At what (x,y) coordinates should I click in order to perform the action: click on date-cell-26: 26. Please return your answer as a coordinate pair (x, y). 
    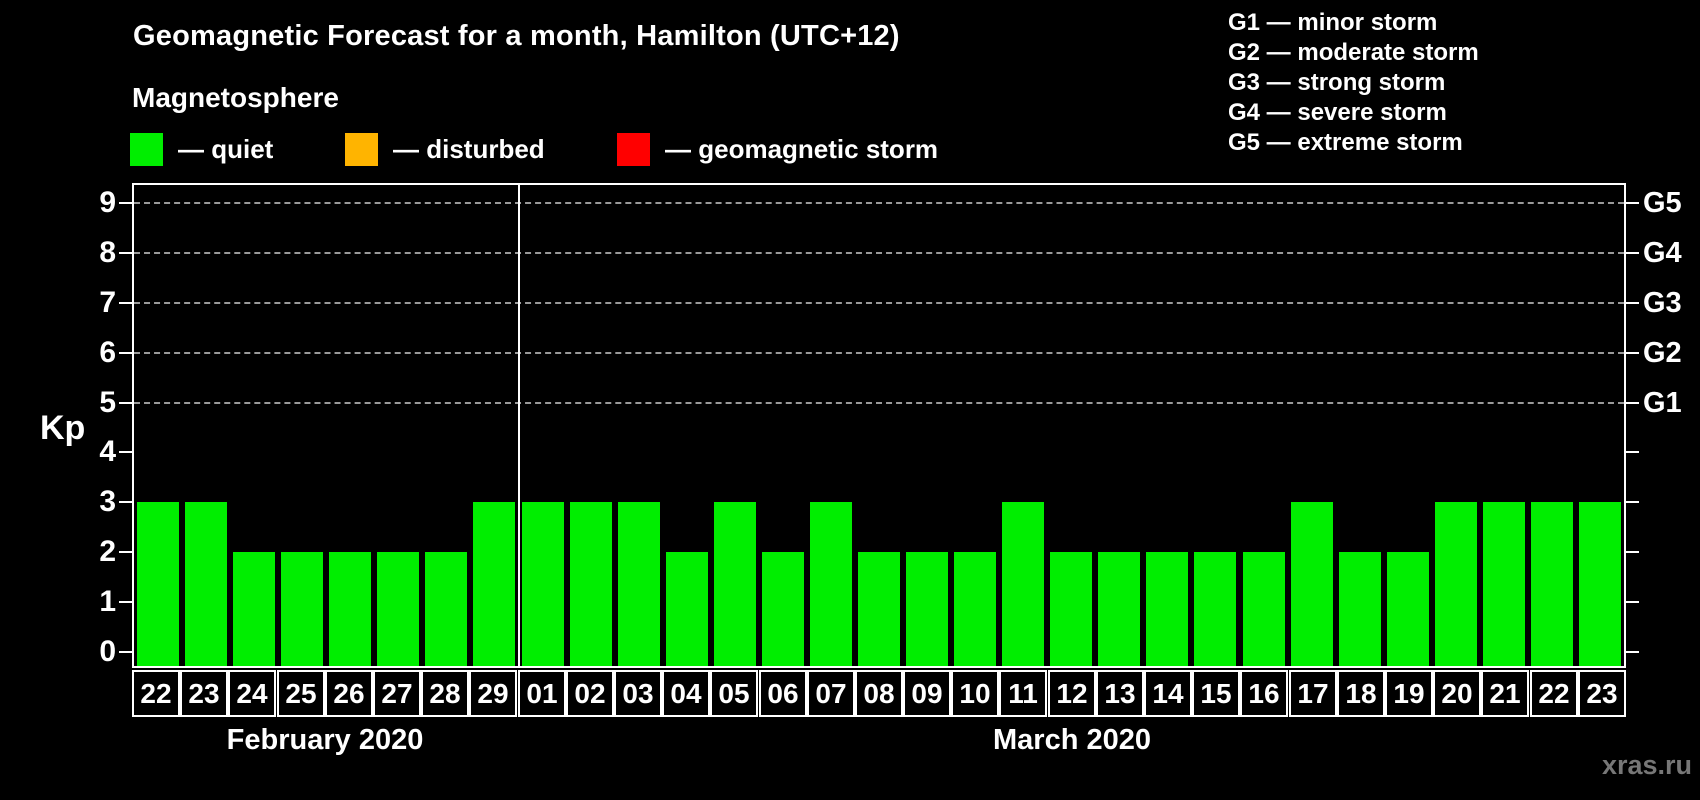
    Looking at the image, I should click on (349, 693).